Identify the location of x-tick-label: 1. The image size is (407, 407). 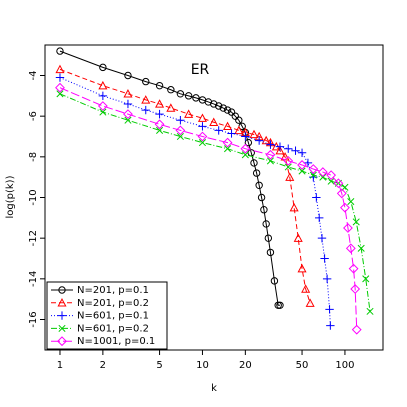
(60, 365).